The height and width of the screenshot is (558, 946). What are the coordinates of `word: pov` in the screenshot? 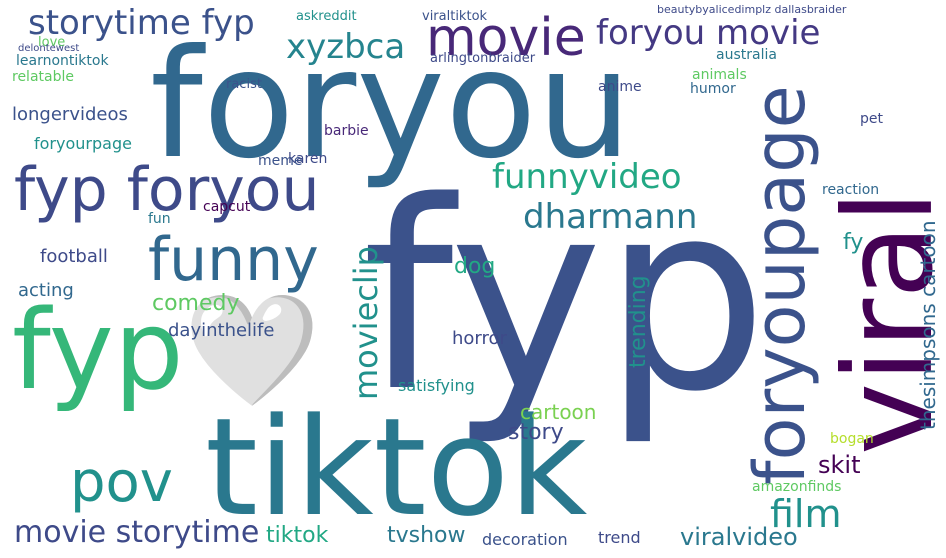 It's located at (121, 482).